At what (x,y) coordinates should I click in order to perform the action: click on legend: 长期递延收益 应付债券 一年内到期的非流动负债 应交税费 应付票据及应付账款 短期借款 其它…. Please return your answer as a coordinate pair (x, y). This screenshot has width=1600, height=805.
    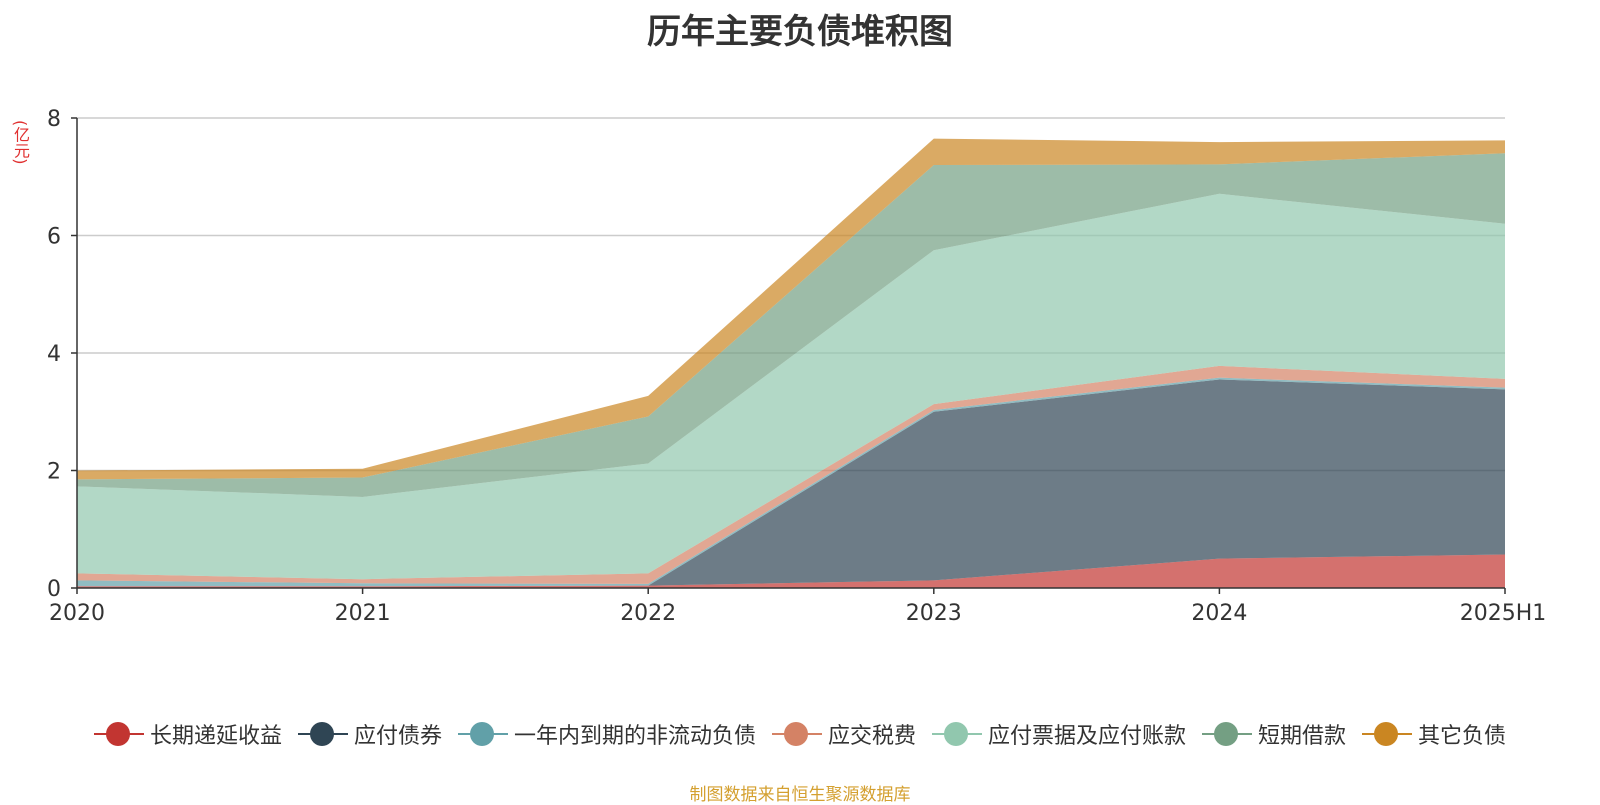
    Looking at the image, I should click on (800, 734).